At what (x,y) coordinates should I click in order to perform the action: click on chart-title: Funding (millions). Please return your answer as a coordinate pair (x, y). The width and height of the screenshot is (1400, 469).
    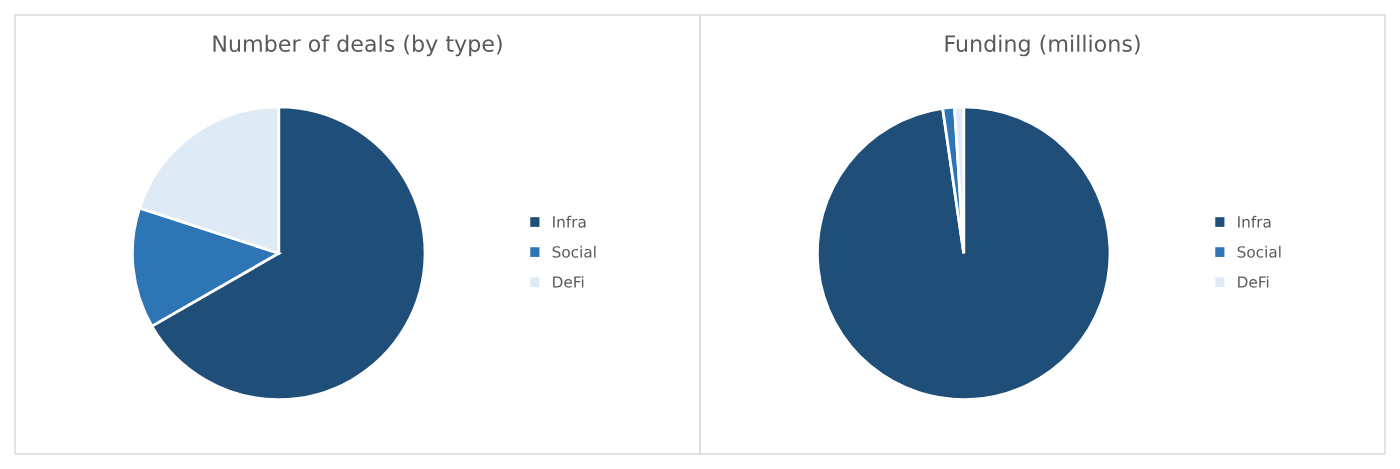
    Looking at the image, I should click on (1042, 45).